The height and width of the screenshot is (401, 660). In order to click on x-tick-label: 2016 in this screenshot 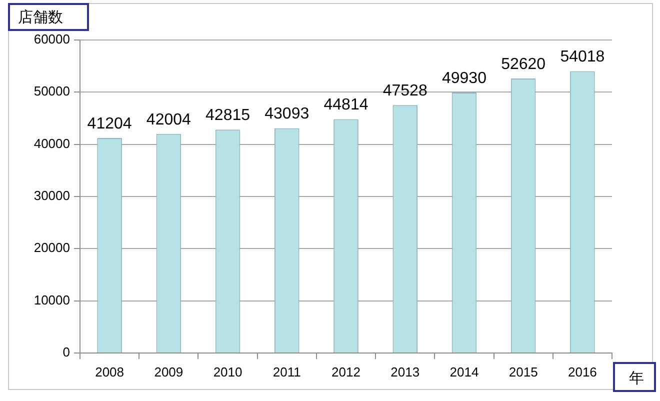, I will do `click(582, 372)`.